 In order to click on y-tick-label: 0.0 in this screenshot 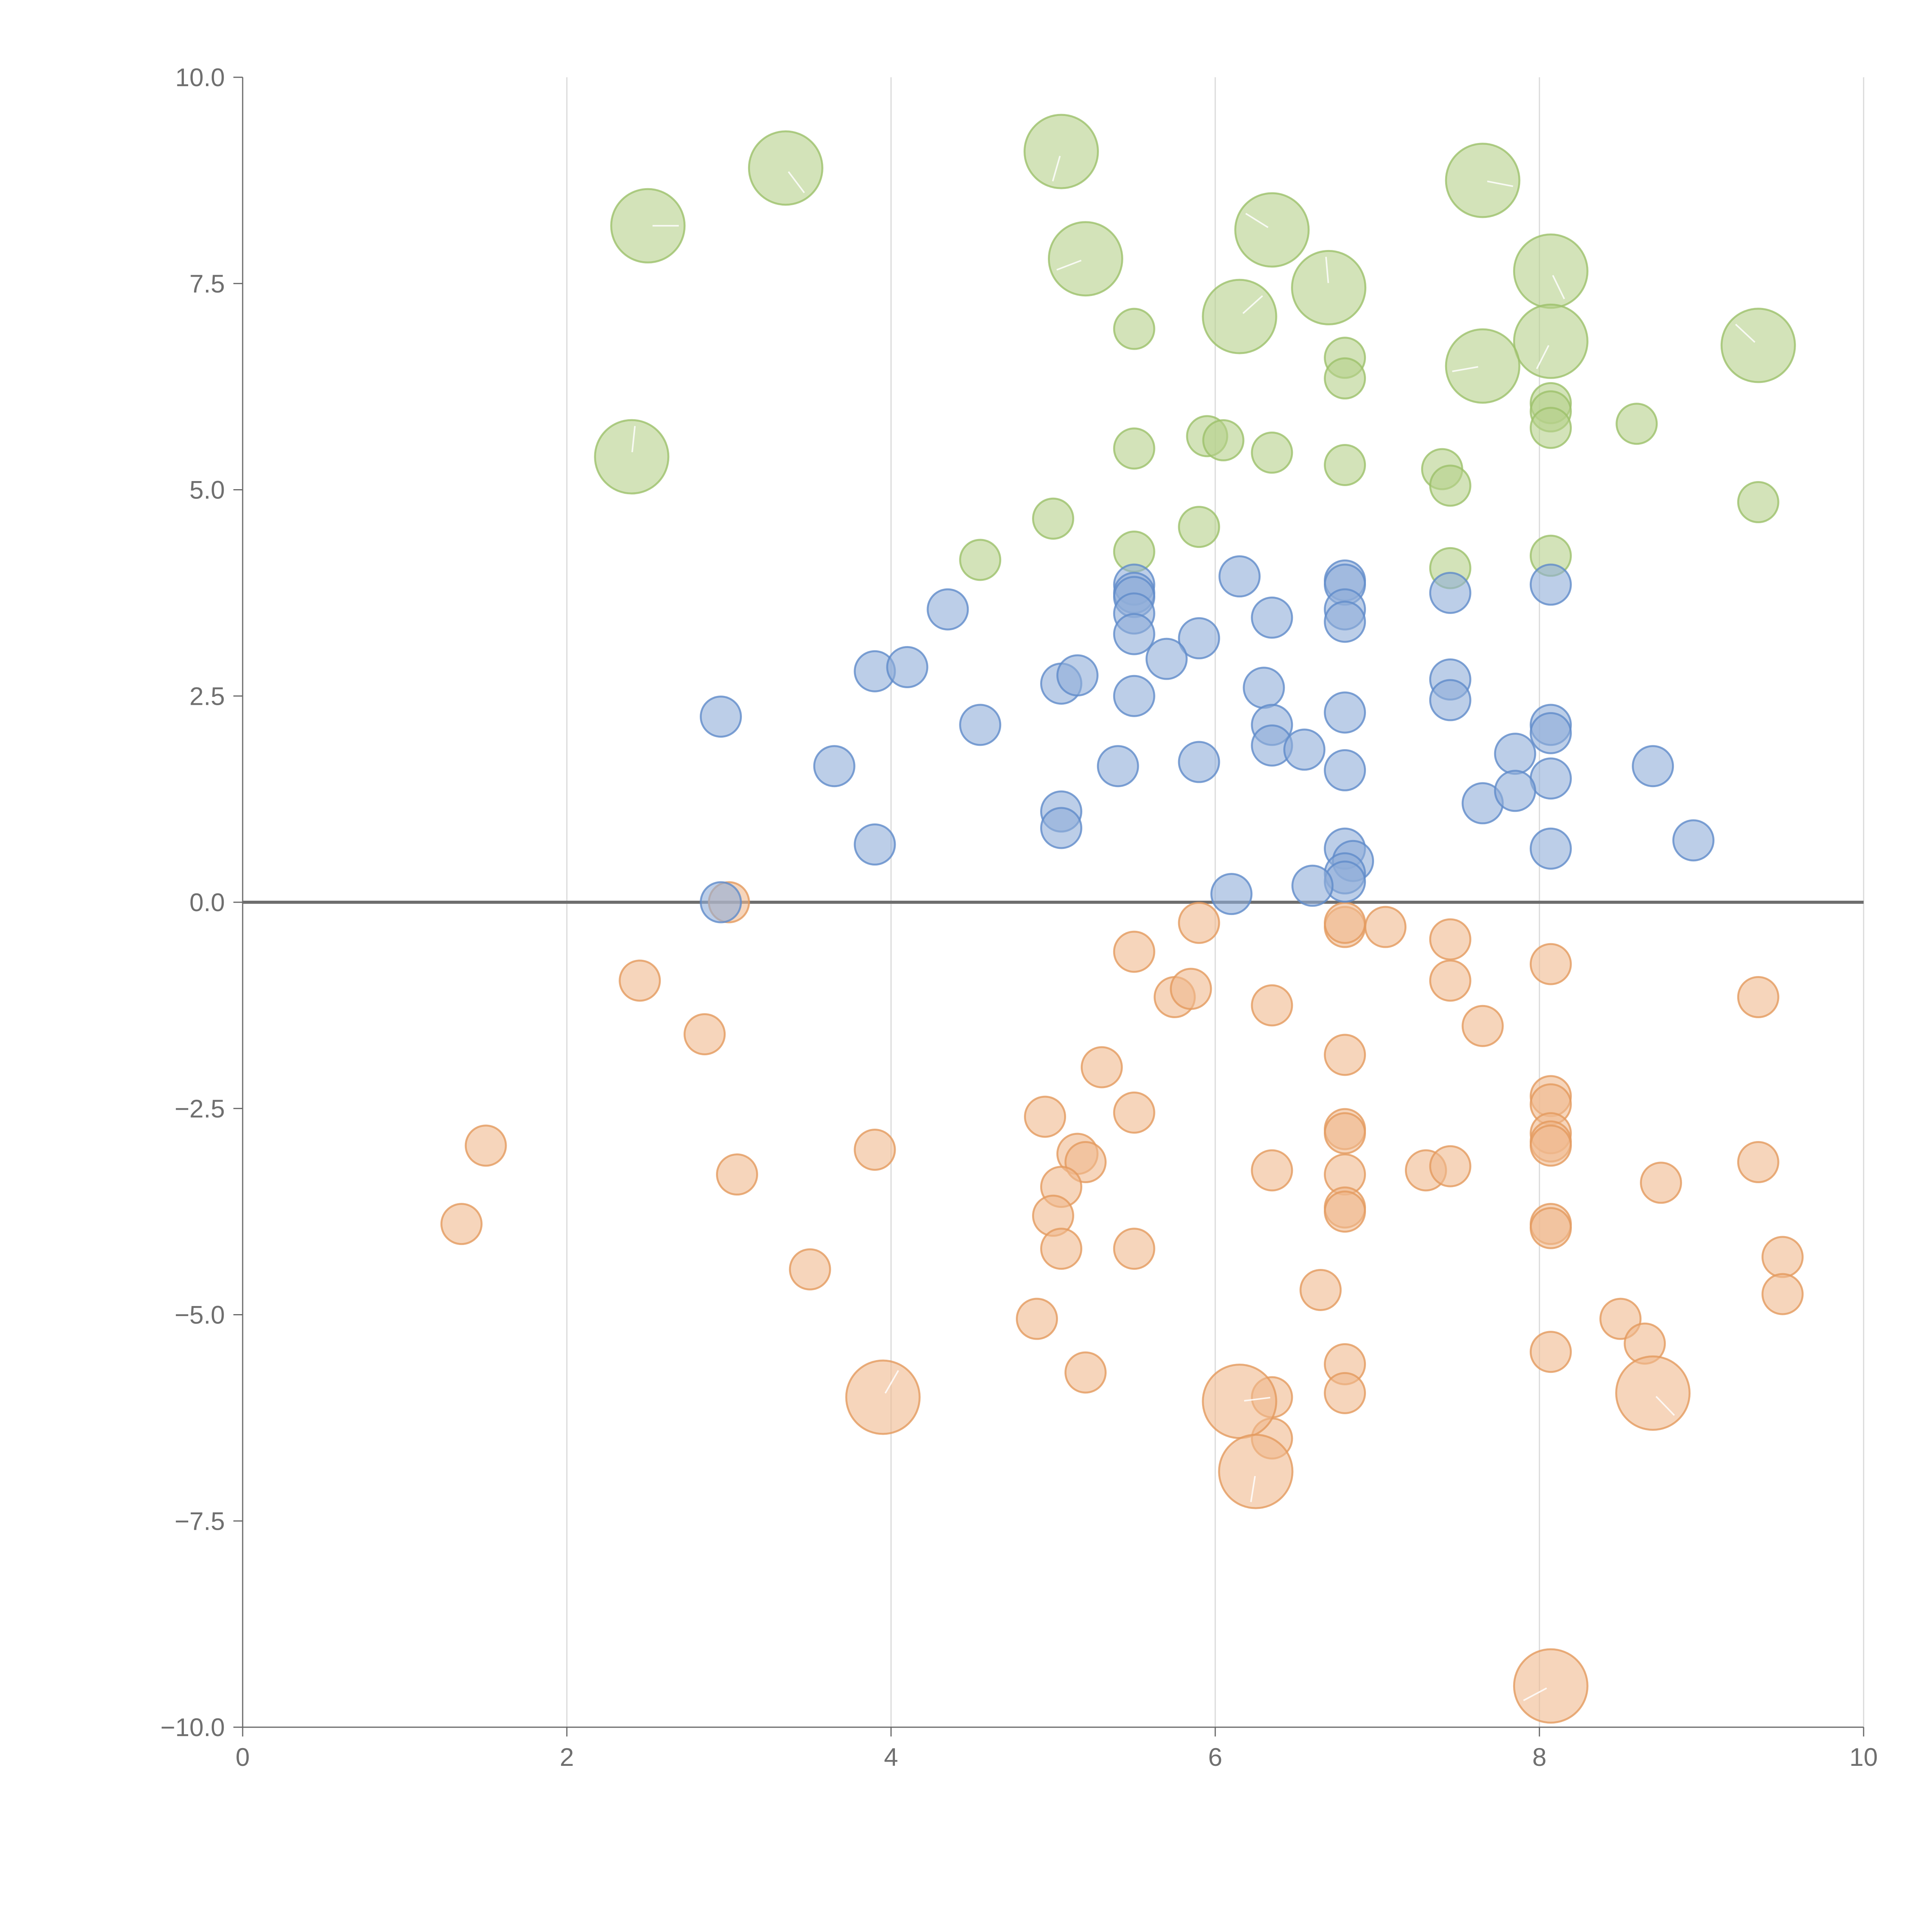, I will do `click(207, 903)`.